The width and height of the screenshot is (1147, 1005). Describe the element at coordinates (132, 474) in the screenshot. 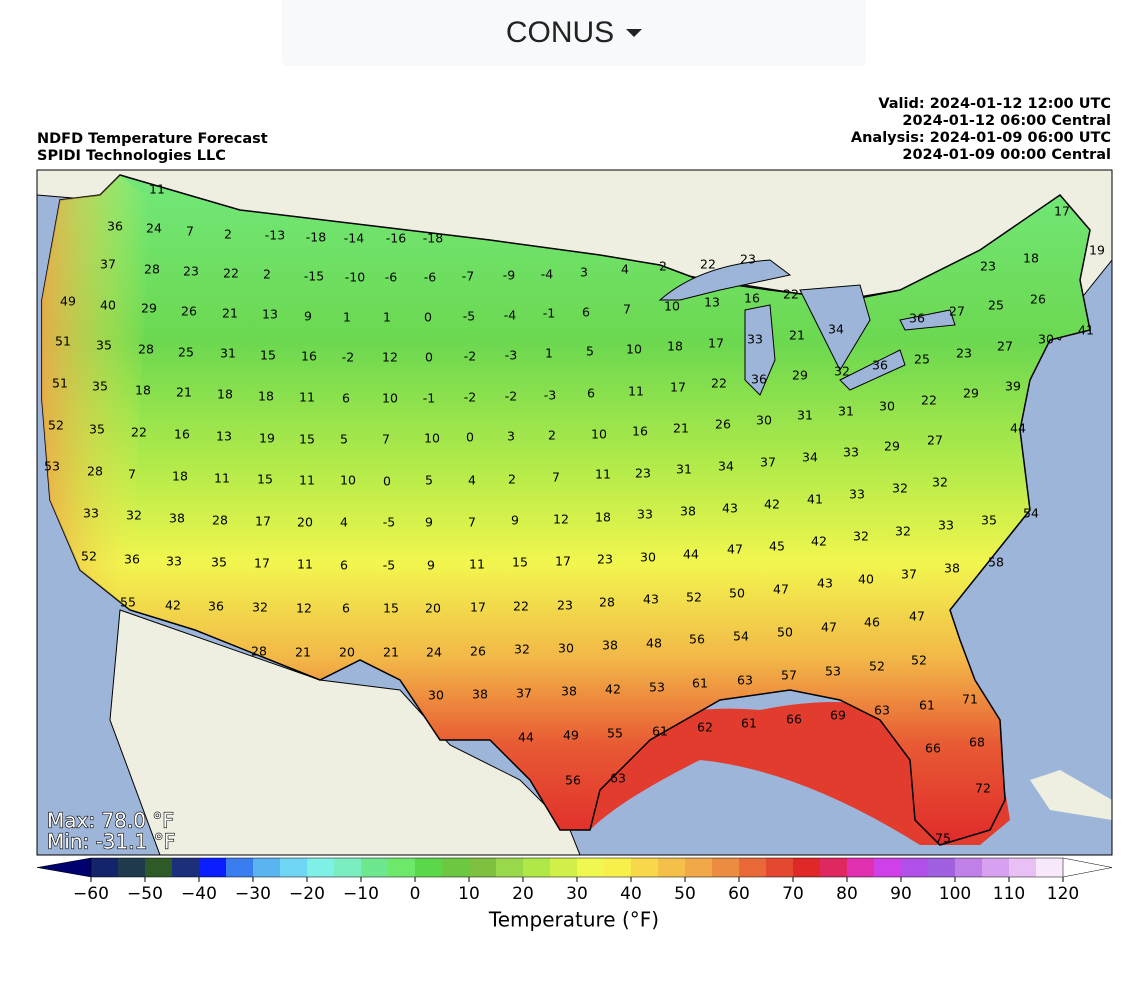

I see `station-temp: 7` at that location.